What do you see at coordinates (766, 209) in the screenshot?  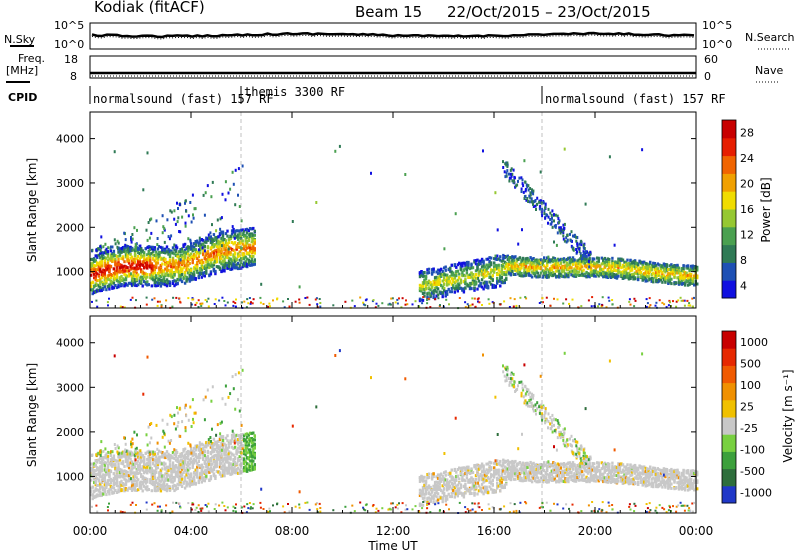 I see `power-colorbar-label: Power [dB]` at bounding box center [766, 209].